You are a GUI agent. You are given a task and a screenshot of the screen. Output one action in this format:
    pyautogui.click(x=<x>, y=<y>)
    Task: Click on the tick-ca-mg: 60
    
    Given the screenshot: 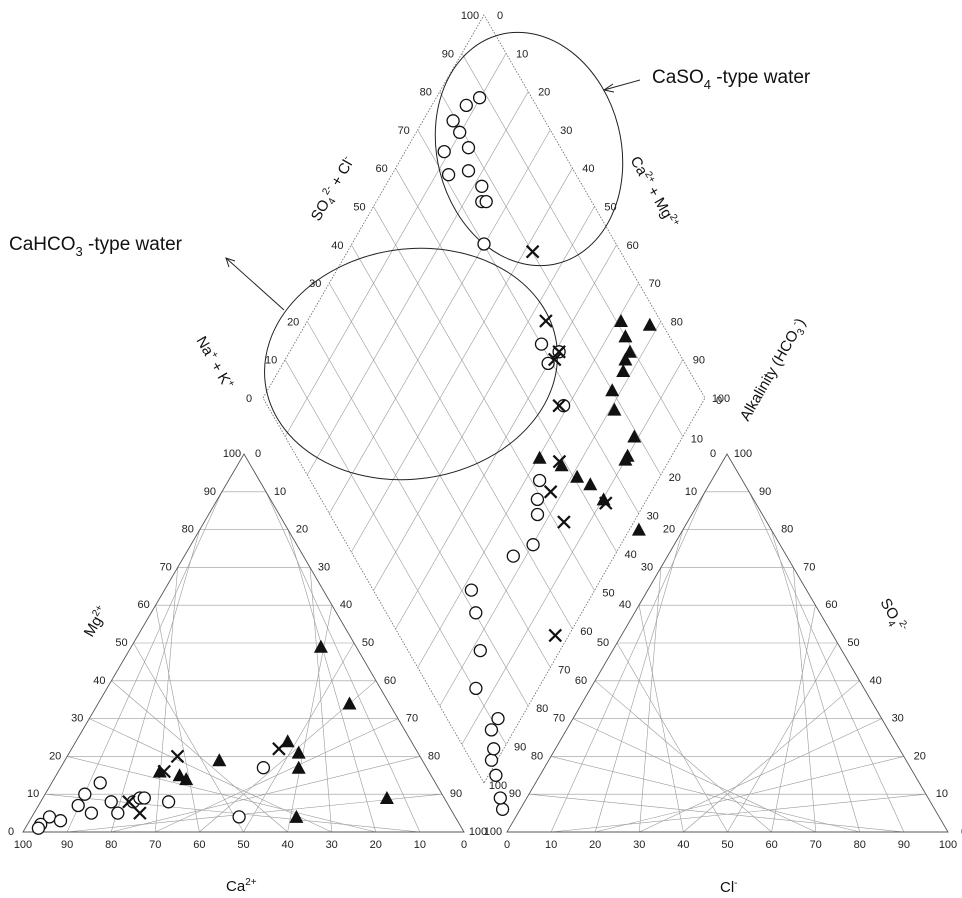 What is the action you would take?
    pyautogui.click(x=632, y=246)
    